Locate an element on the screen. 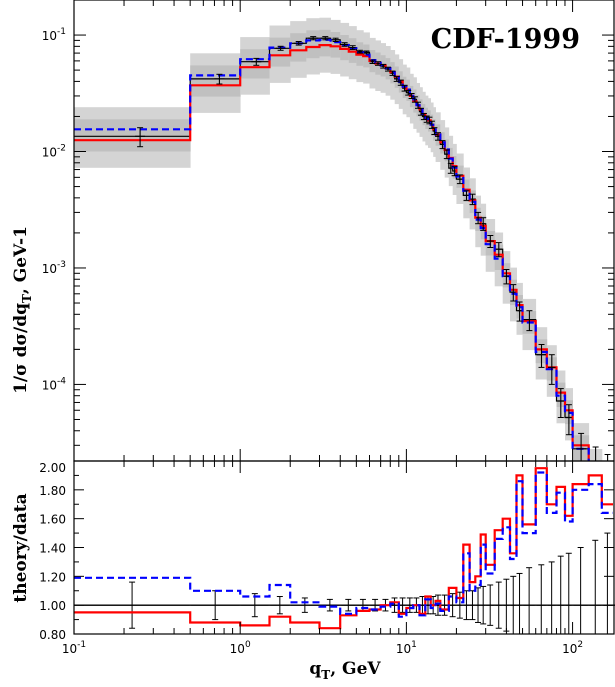 This screenshot has height=687, width=615. x-axis-label-subscript: T is located at coordinates (325, 675).